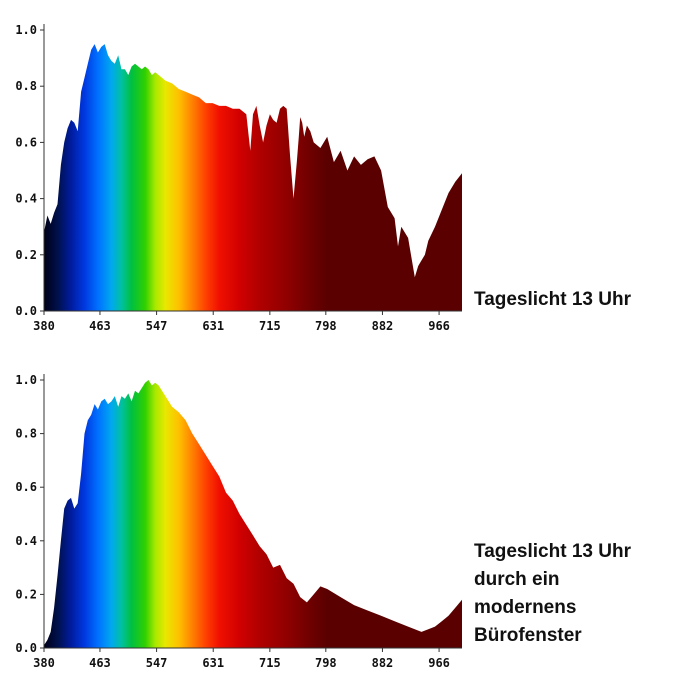  I want to click on caption-daylight: Tageslicht 13 Uhr, so click(552, 300).